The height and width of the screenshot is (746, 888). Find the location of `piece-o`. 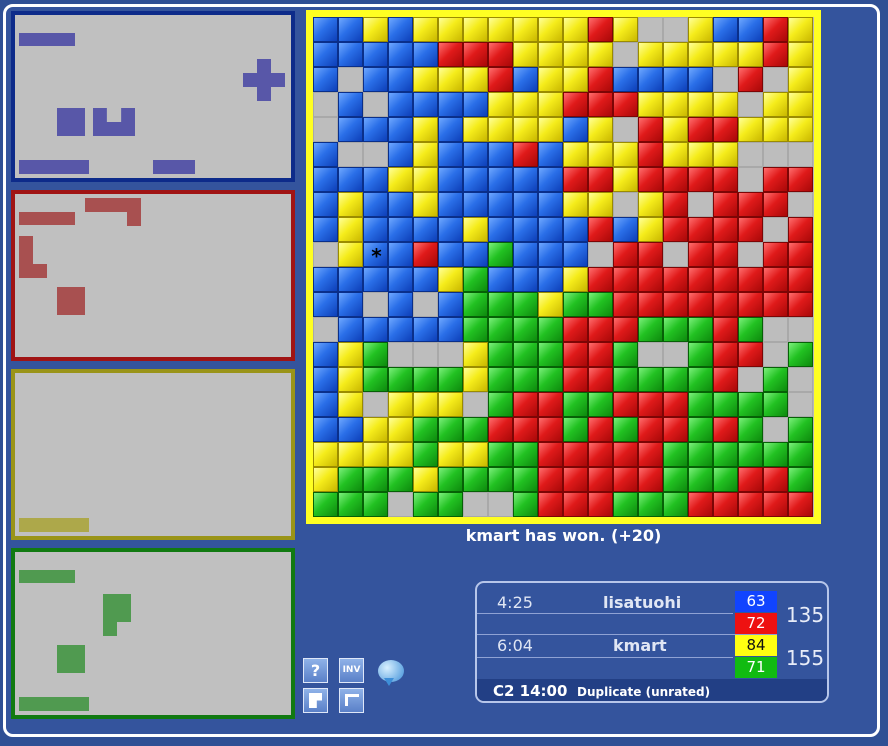

piece-o is located at coordinates (71, 122).